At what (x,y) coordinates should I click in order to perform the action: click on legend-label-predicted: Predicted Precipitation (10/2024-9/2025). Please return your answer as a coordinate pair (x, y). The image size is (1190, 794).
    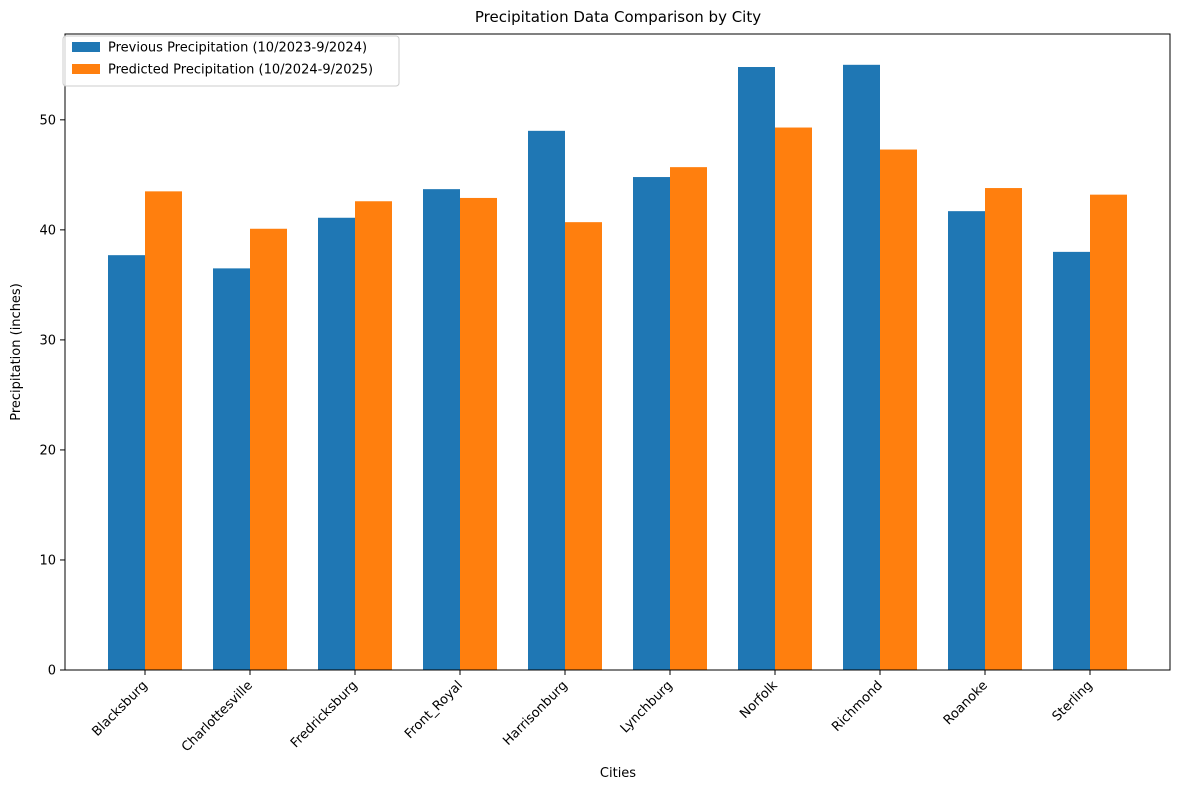
    Looking at the image, I should click on (240, 70).